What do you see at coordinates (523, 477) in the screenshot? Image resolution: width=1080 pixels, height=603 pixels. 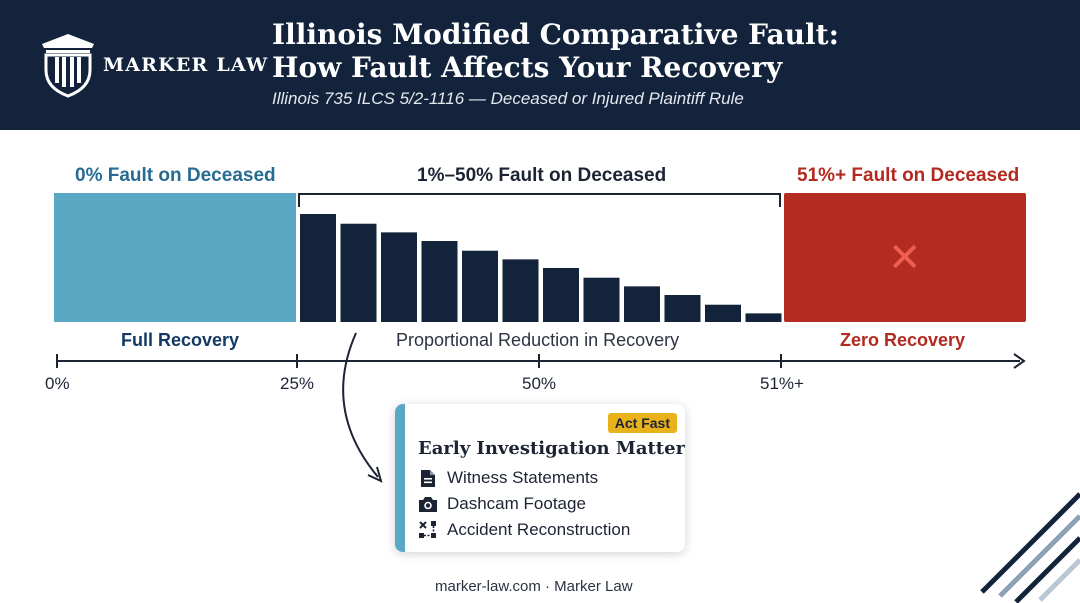 I see `callout-item-label: Witness Statements` at bounding box center [523, 477].